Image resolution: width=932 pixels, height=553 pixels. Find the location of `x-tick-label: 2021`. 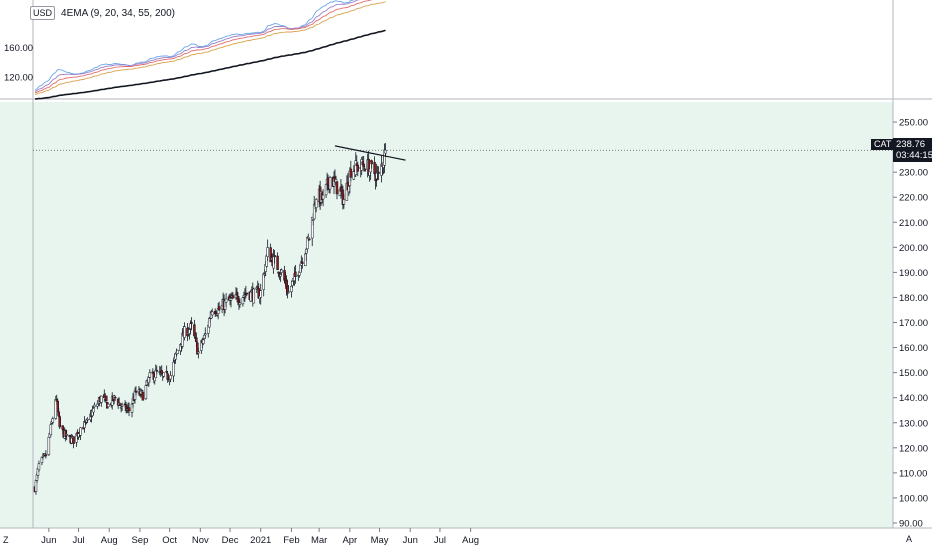

x-tick-label: 2021 is located at coordinates (260, 540).